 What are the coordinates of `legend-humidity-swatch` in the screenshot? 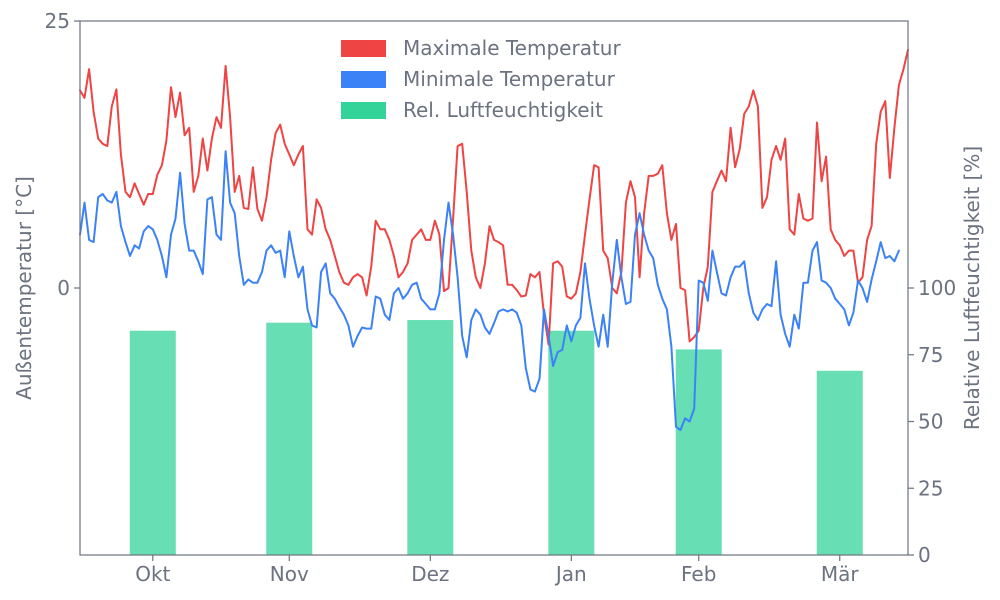 It's located at (363, 110).